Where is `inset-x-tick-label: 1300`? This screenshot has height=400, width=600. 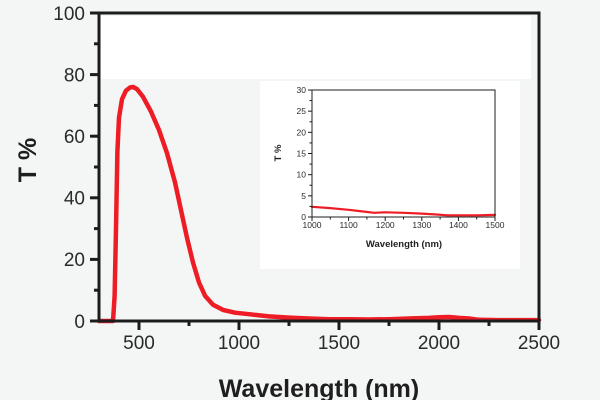 inset-x-tick-label: 1300 is located at coordinates (421, 225).